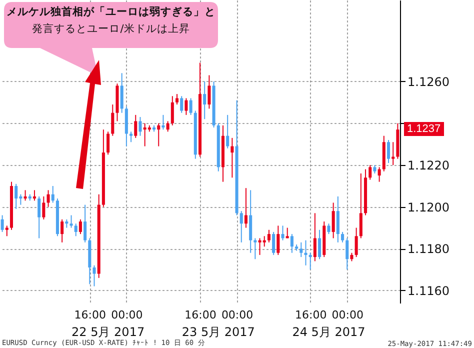 Image resolution: width=474 pixels, height=348 pixels. I want to click on annotation: メルケル独首相が「ユーロは弱すぎる」と, so click(111, 12).